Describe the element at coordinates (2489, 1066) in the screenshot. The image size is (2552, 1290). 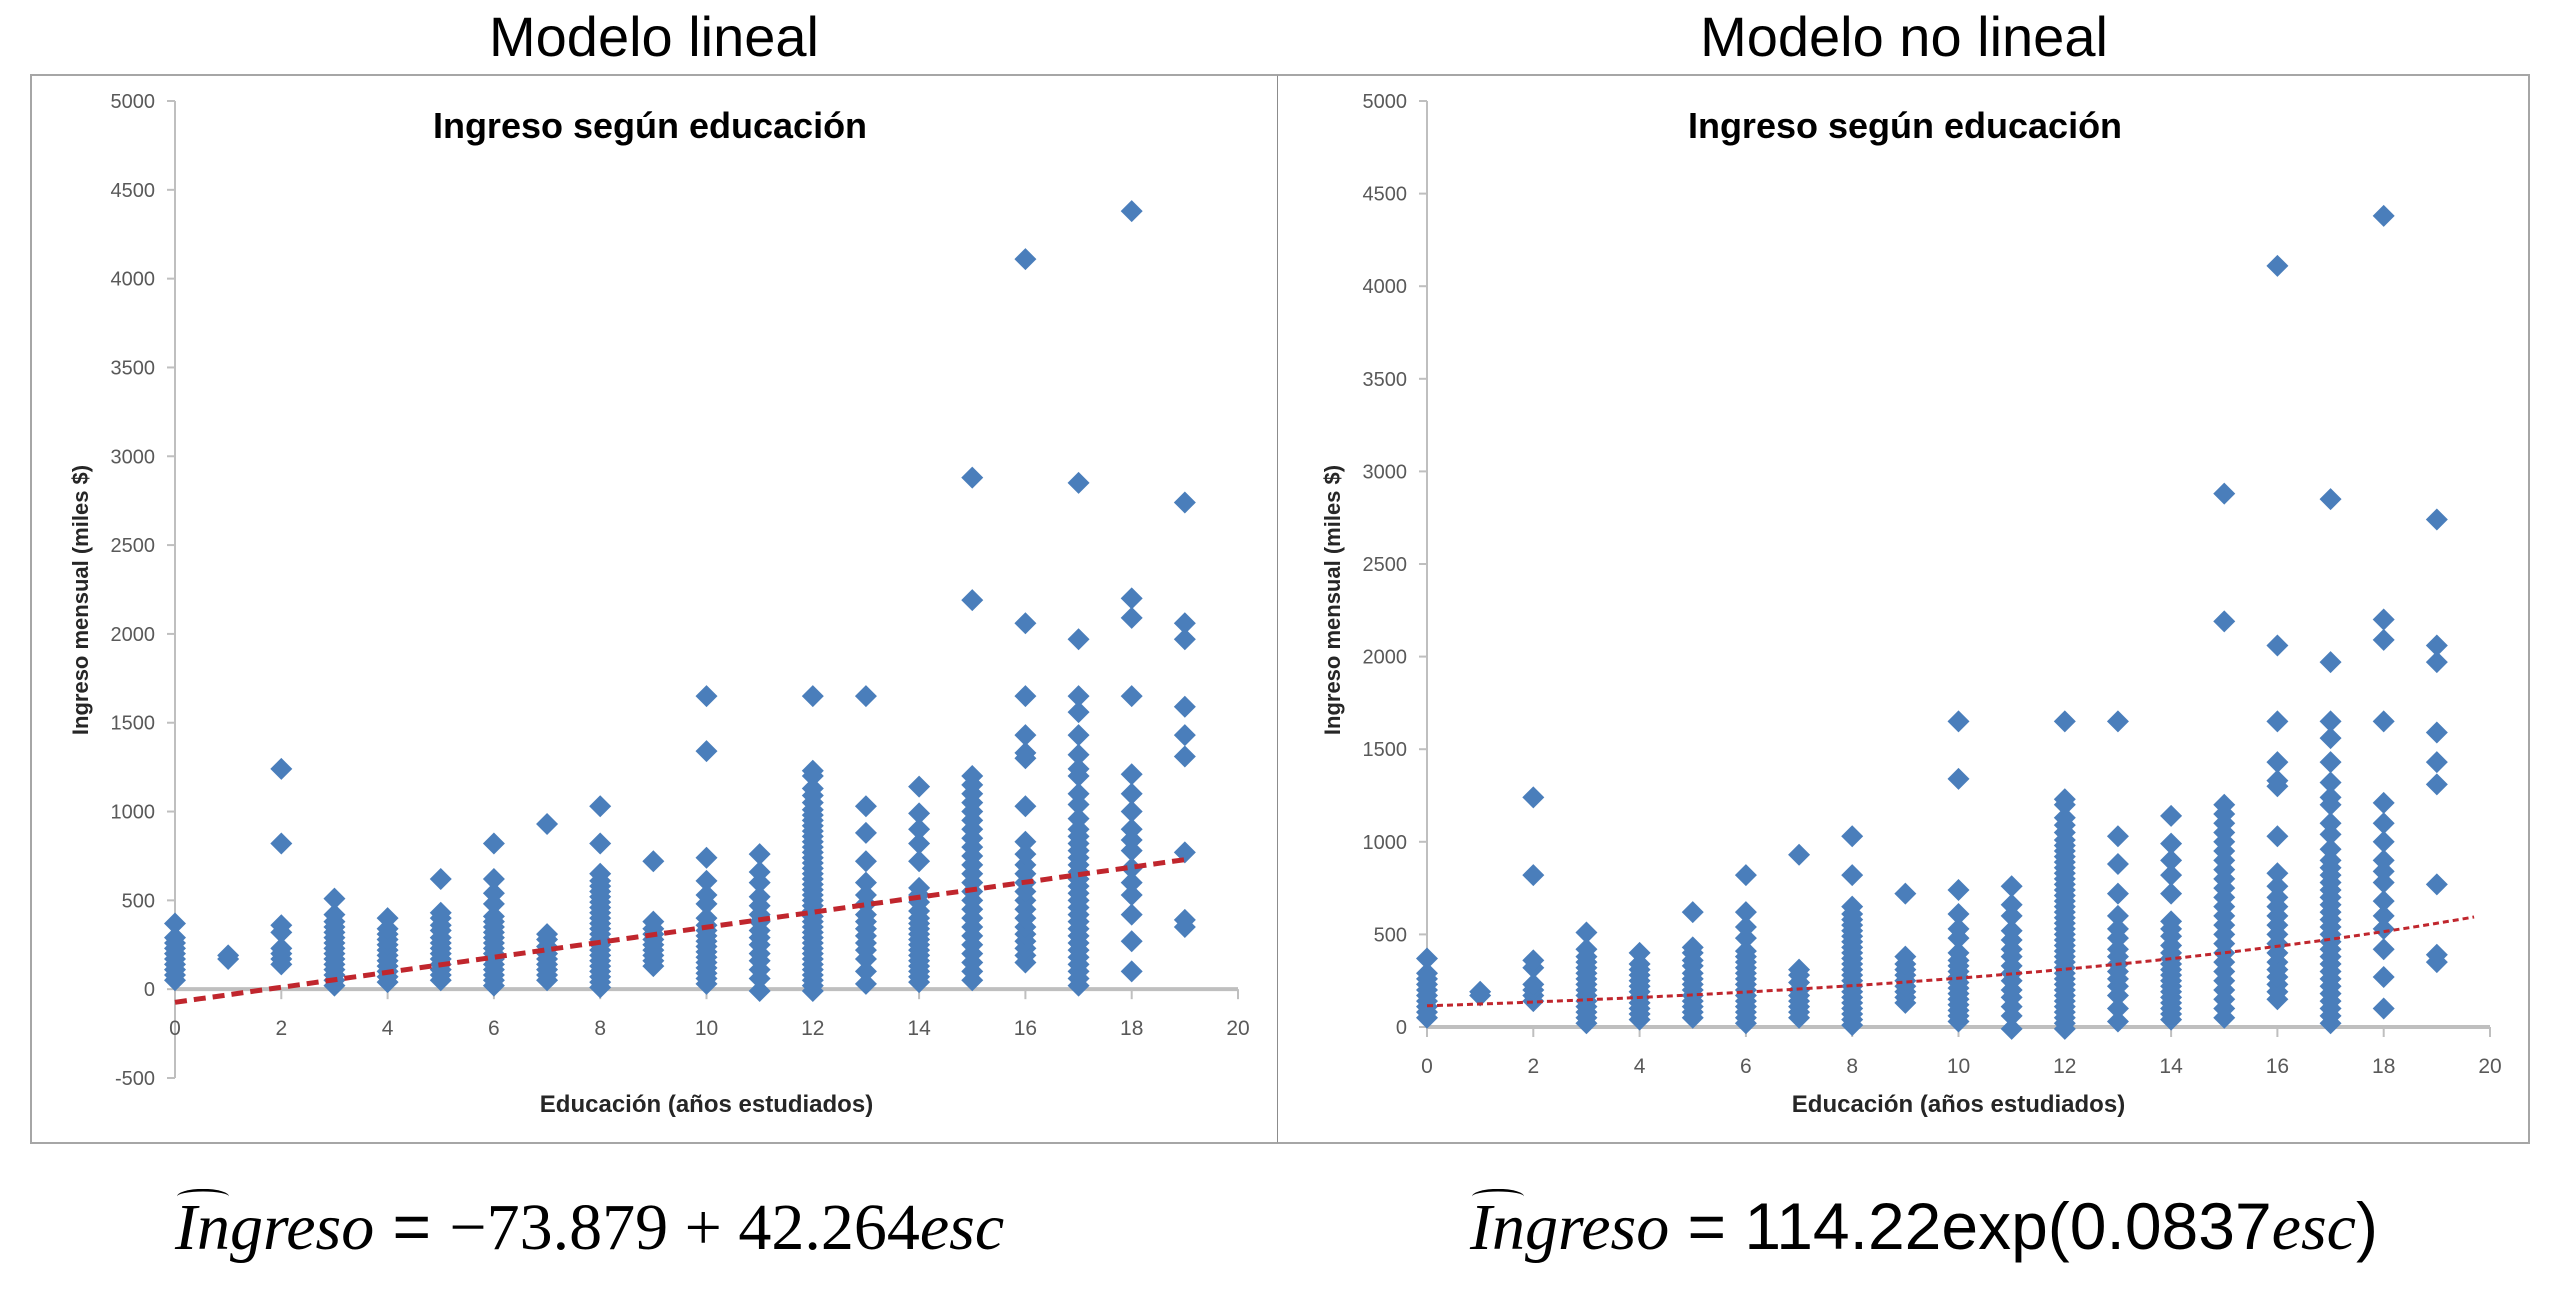
I see `x-tick-label: 20` at that location.